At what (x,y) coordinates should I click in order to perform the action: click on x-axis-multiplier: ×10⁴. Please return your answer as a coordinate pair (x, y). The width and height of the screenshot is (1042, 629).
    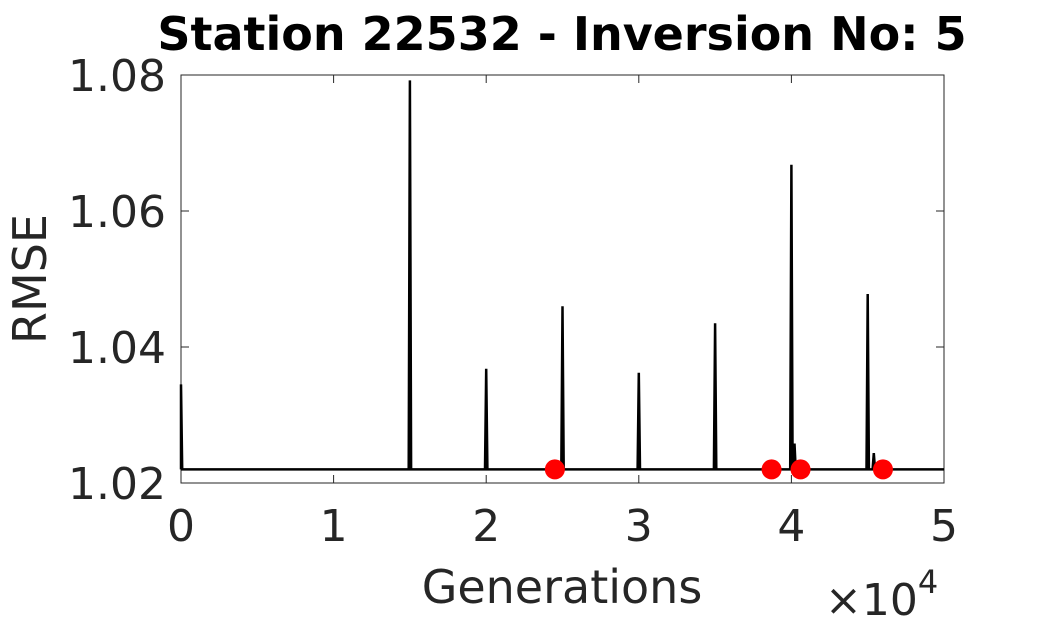
    Looking at the image, I should click on (881, 594).